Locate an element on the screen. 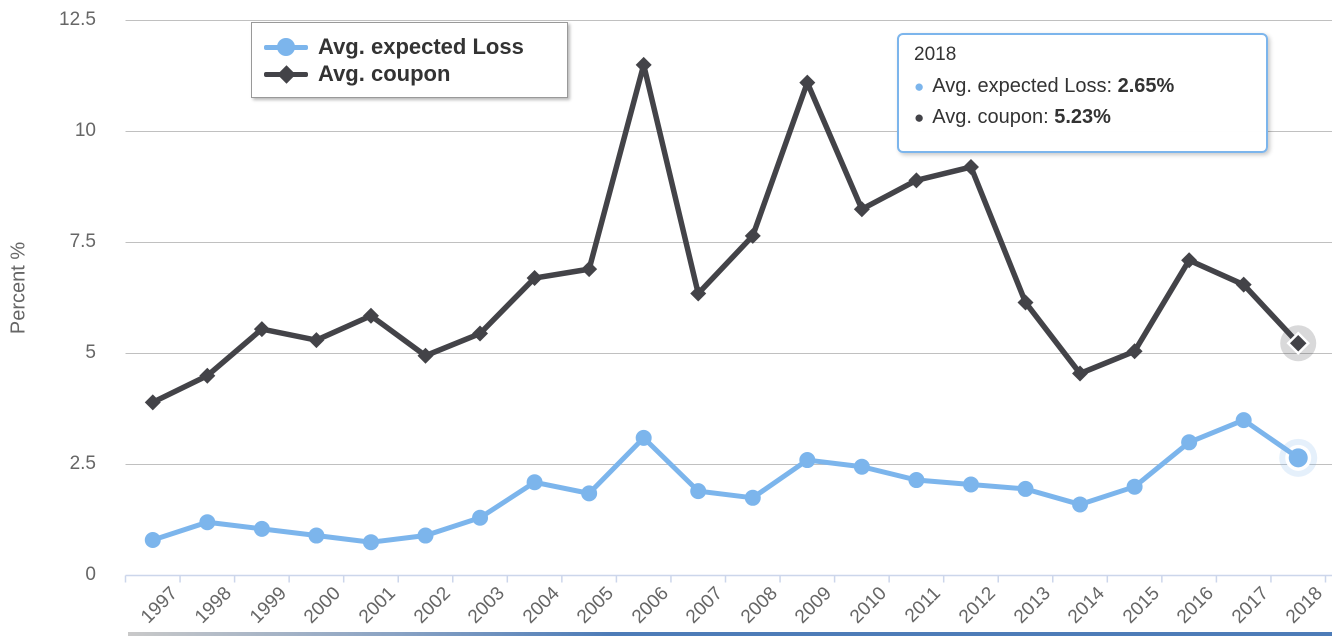 The image size is (1332, 636). tooltip-text: Avg. expected Loss: 2.65% is located at coordinates (1053, 86).